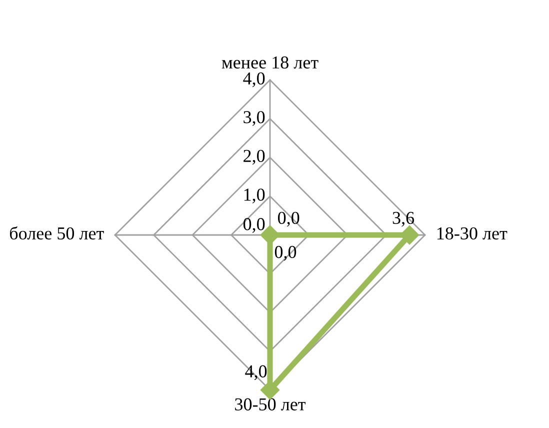 The width and height of the screenshot is (549, 428). What do you see at coordinates (57, 233) in the screenshot?
I see `spoke-label: более 50 лет` at bounding box center [57, 233].